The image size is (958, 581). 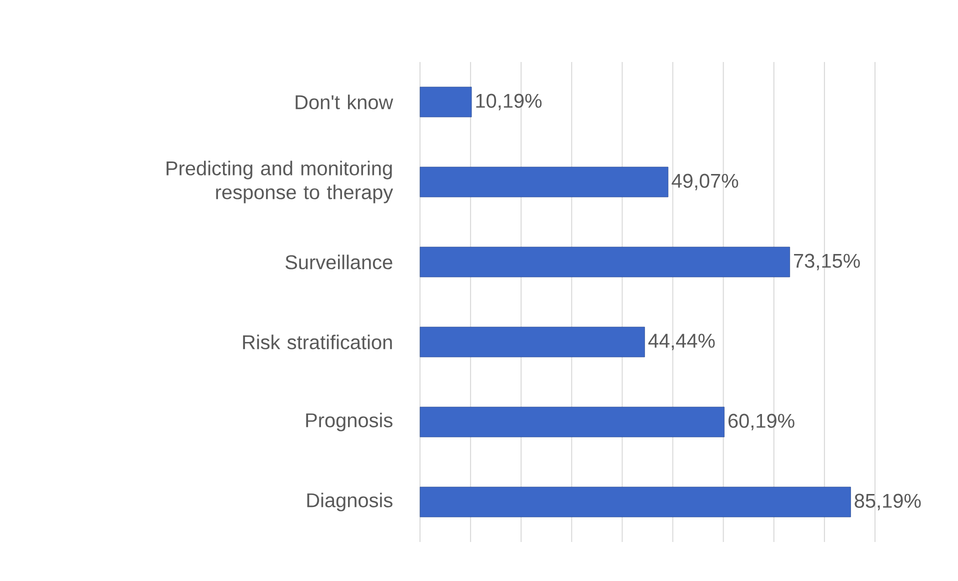 What do you see at coordinates (280, 182) in the screenshot?
I see `y-tick-label: Predicting and monitoring response to therapy` at bounding box center [280, 182].